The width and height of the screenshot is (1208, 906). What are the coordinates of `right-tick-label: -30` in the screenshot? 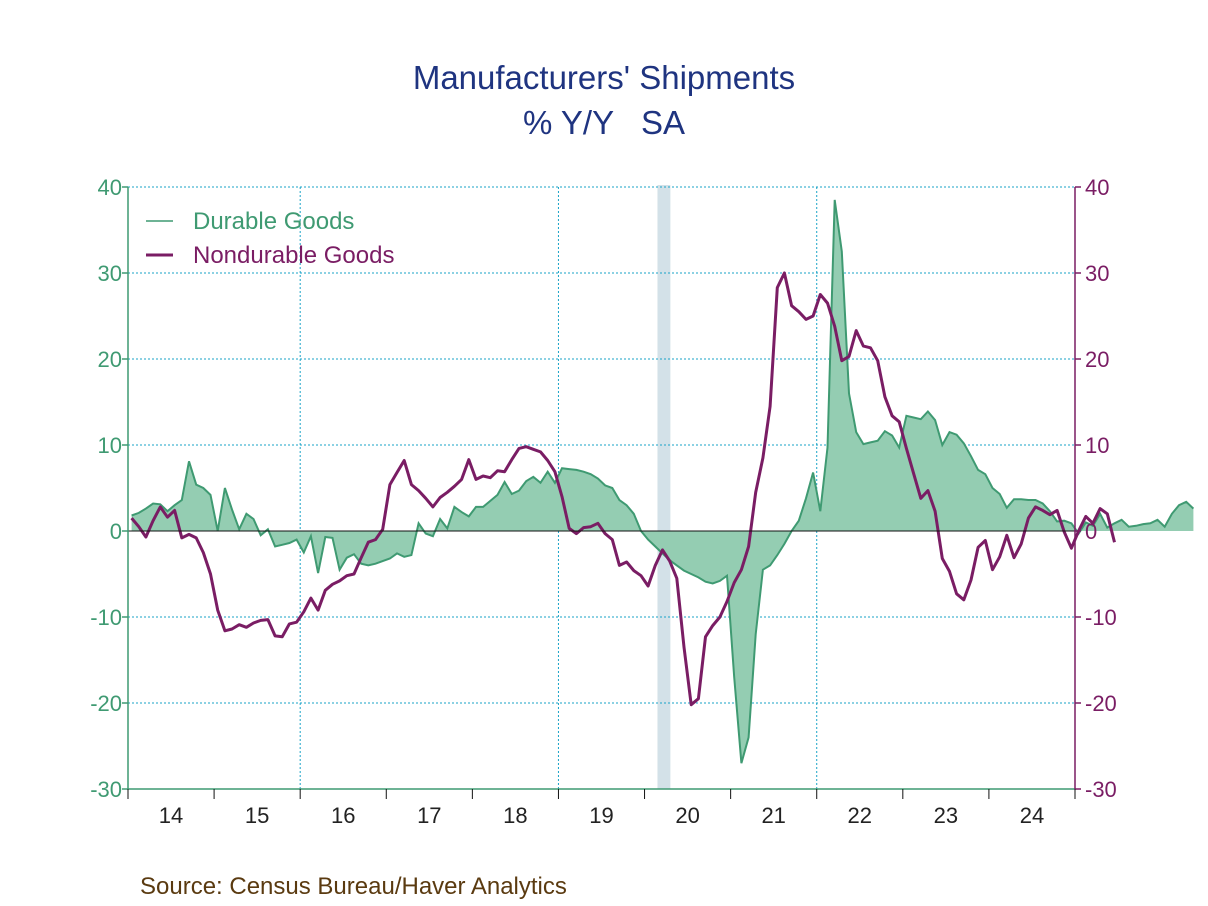 It's located at (1101, 789).